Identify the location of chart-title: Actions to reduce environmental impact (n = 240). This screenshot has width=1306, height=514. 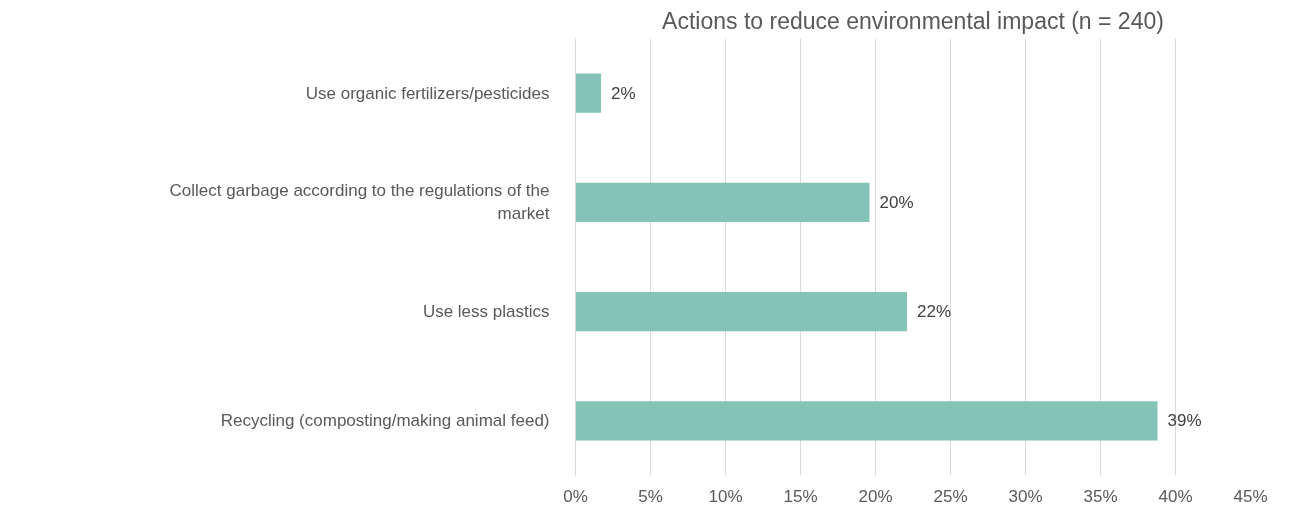
(913, 20).